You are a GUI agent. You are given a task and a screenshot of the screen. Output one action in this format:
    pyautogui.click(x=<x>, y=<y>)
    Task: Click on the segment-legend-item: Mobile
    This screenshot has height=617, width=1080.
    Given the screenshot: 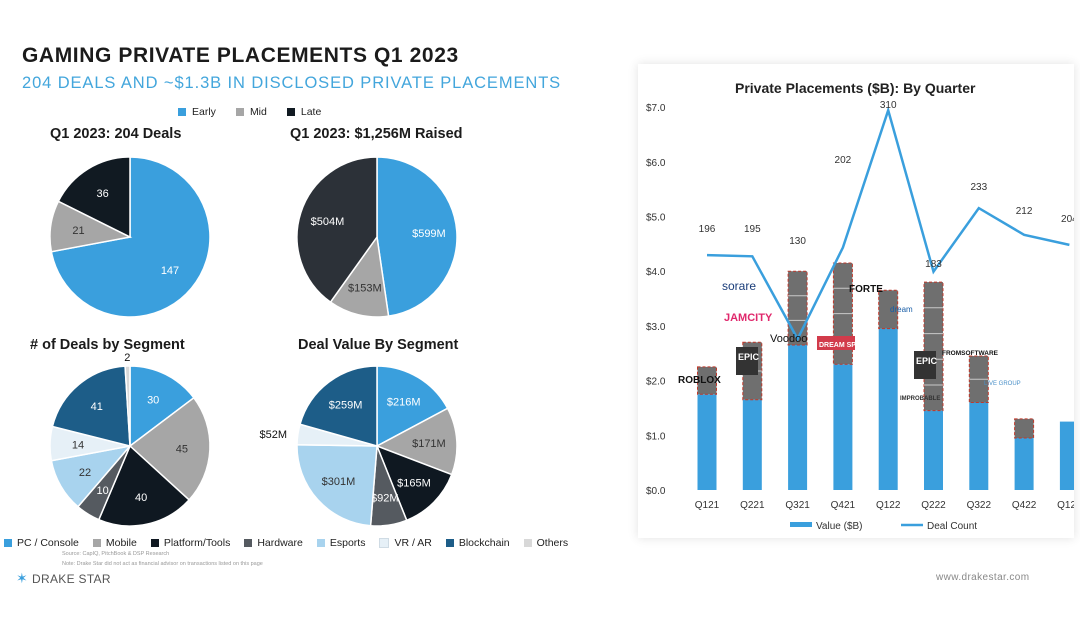 What is the action you would take?
    pyautogui.click(x=114, y=543)
    